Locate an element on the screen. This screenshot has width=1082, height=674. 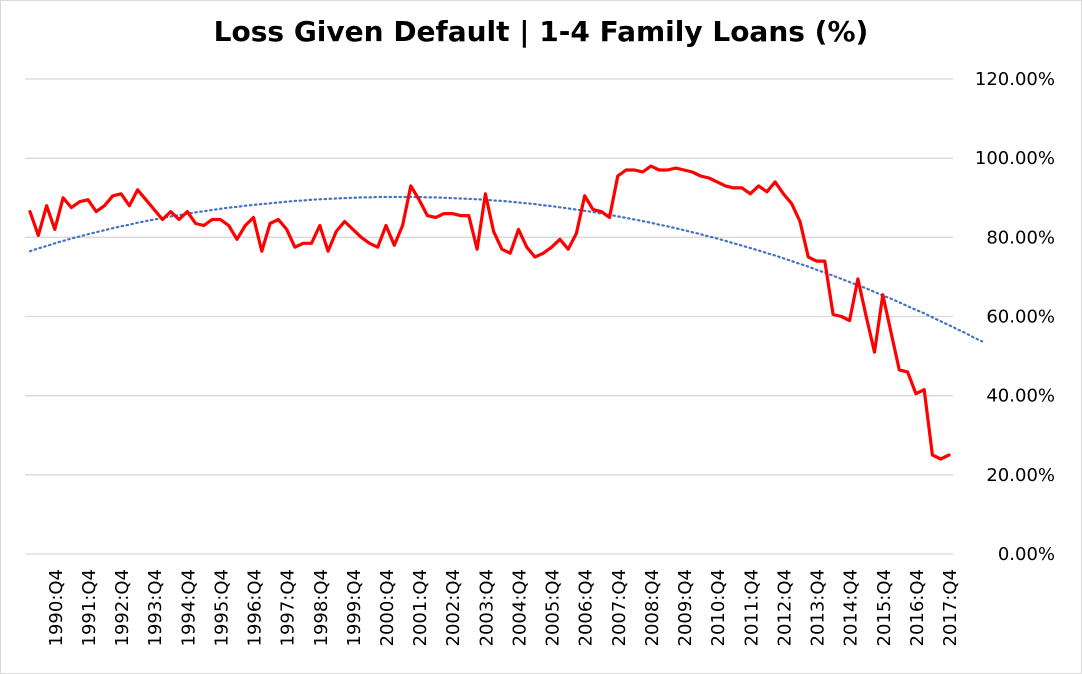
x-tick-label: 2013:Q4 is located at coordinates (818, 608).